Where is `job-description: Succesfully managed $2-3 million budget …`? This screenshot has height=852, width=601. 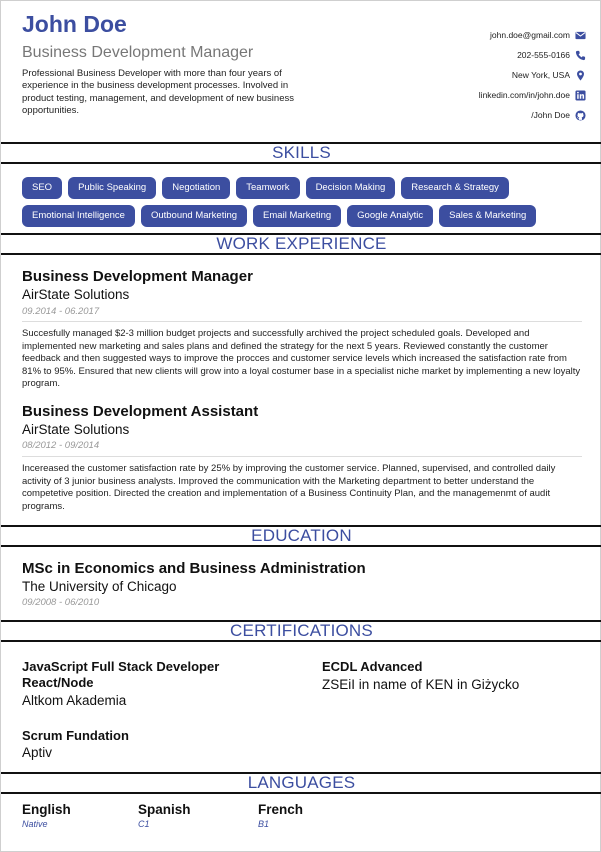
job-description: Succesfully managed $2-3 million budget … is located at coordinates (301, 359).